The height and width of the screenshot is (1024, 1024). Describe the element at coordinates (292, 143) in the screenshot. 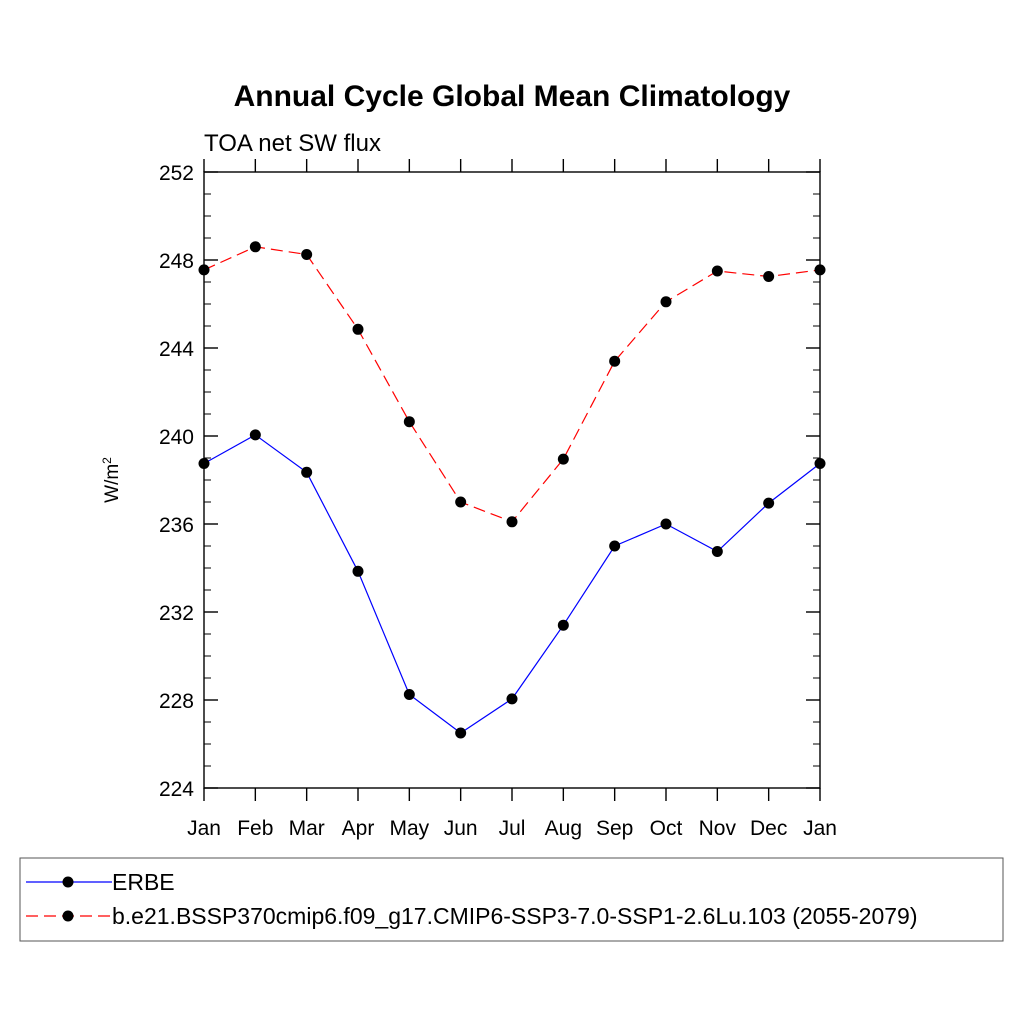

I see `chart-subtitle: TOA net SW flux` at that location.